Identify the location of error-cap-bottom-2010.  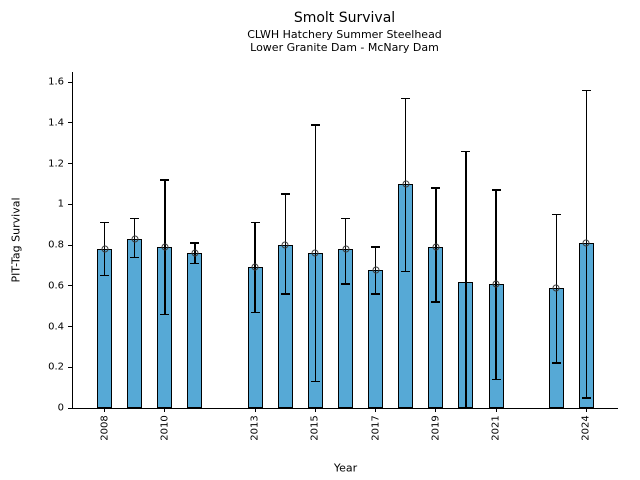
(165, 314).